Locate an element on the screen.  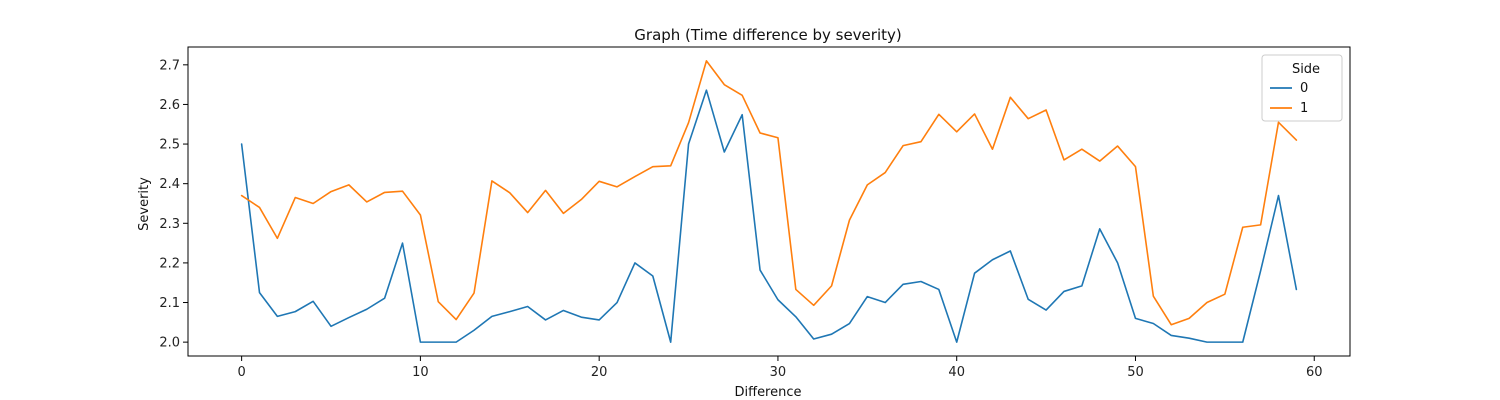
y-tick-label: 2.6 is located at coordinates (169, 105).